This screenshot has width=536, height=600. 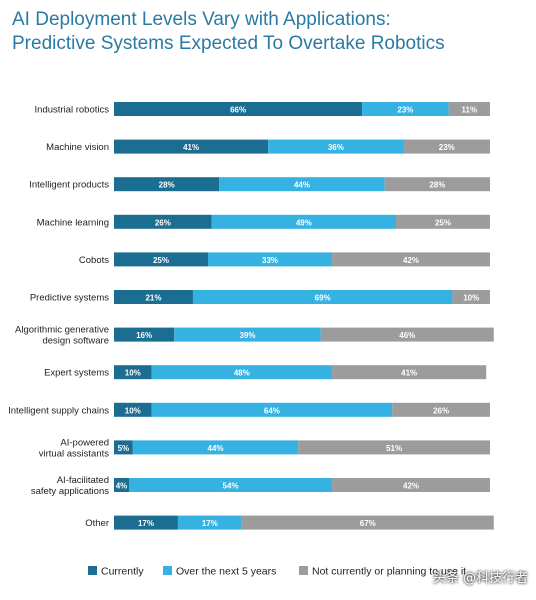 I want to click on legend-label-over-the-next-5-years: Over the next 5 years, so click(x=226, y=572).